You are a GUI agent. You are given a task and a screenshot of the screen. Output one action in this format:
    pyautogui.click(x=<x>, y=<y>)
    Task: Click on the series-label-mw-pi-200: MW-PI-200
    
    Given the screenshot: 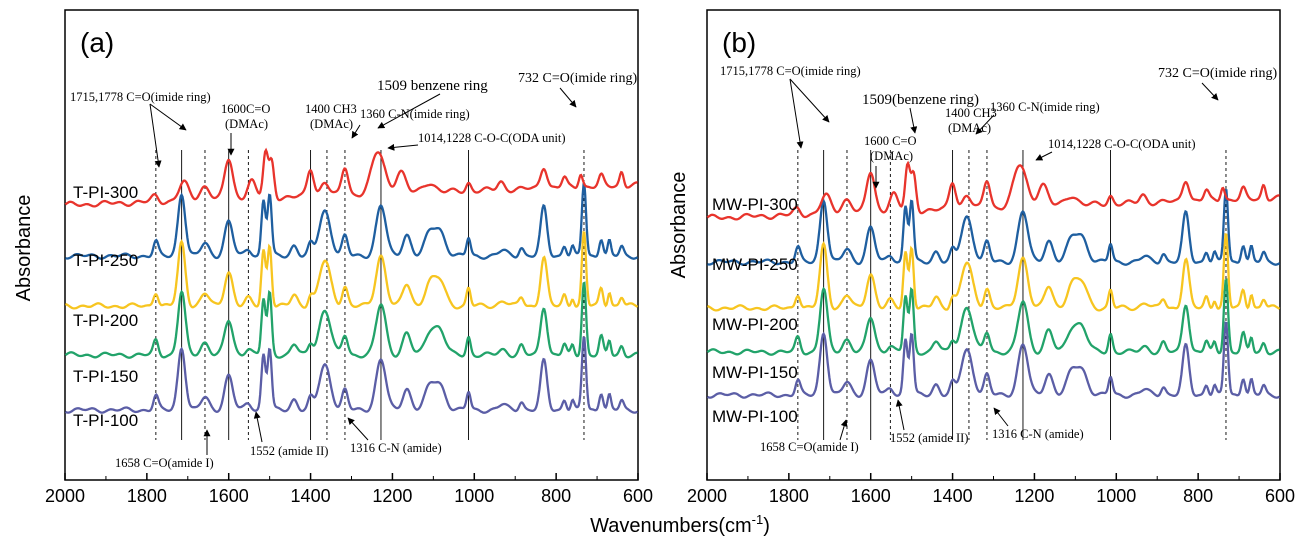 What is the action you would take?
    pyautogui.click(x=755, y=324)
    